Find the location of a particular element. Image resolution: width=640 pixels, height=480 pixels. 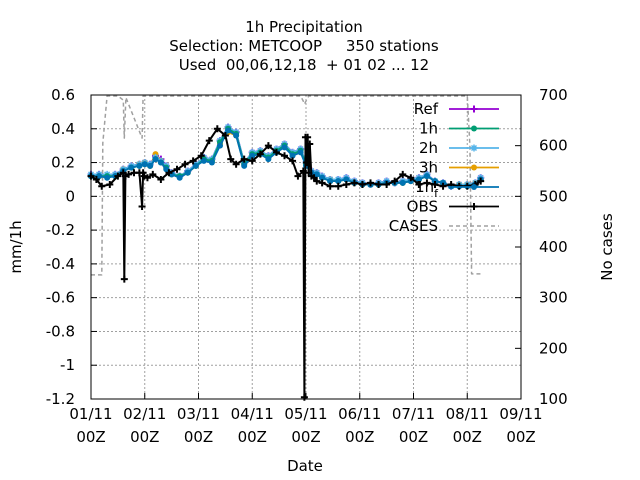

x-tick-label-date: 05/11 is located at coordinates (305, 414).